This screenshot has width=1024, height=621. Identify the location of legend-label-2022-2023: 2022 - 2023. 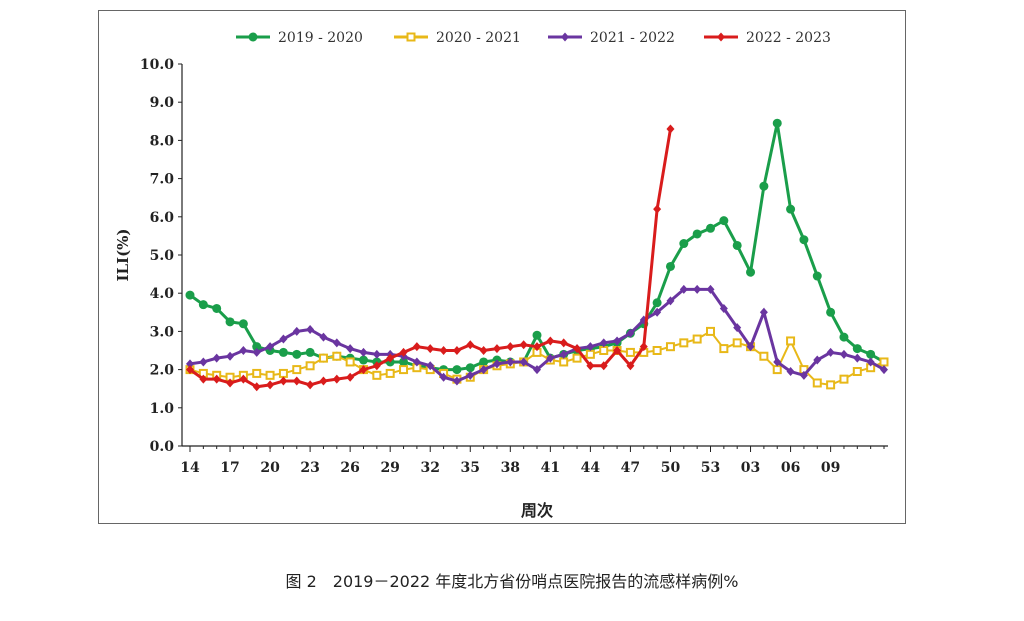
(788, 38).